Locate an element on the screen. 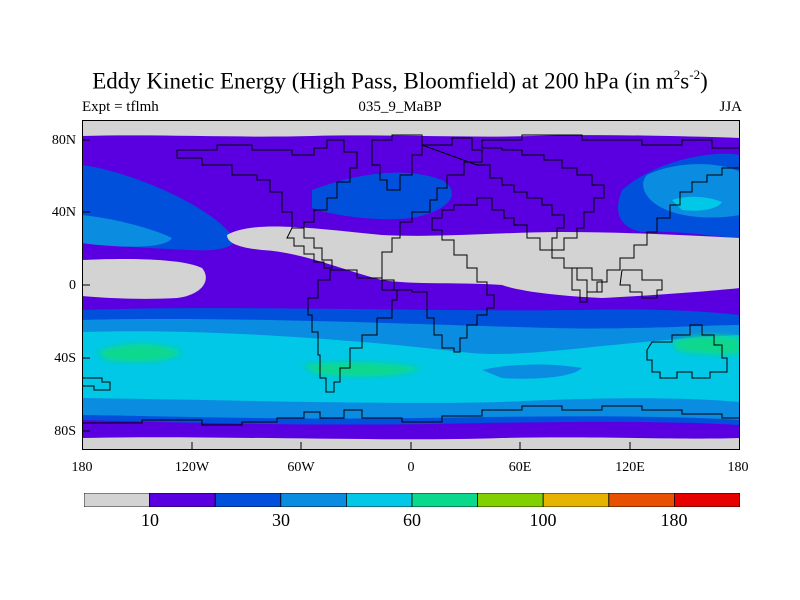 This screenshot has width=800, height=600. coast-australia is located at coordinates (687, 351).